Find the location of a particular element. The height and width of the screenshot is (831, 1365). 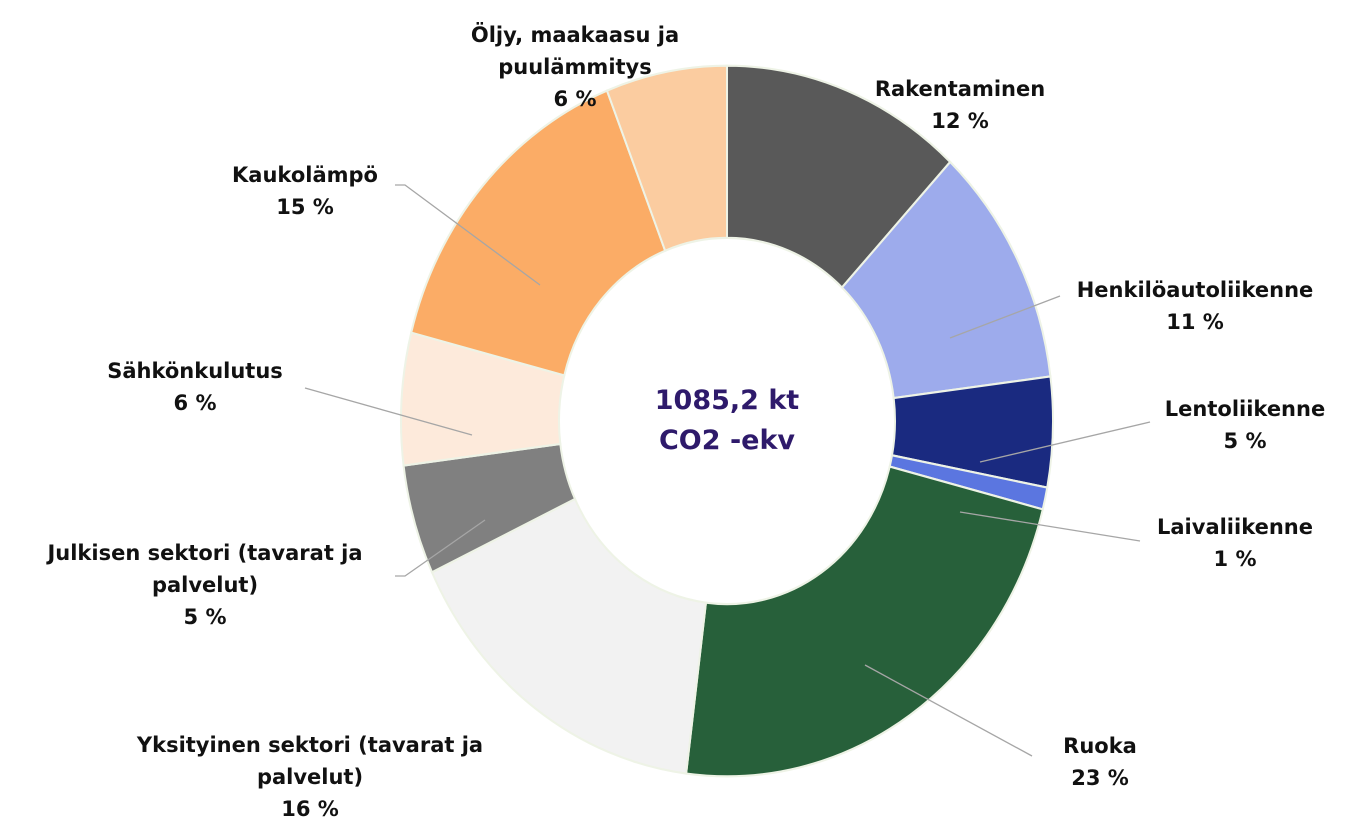

category-label: Kaukolämpö is located at coordinates (305, 175).